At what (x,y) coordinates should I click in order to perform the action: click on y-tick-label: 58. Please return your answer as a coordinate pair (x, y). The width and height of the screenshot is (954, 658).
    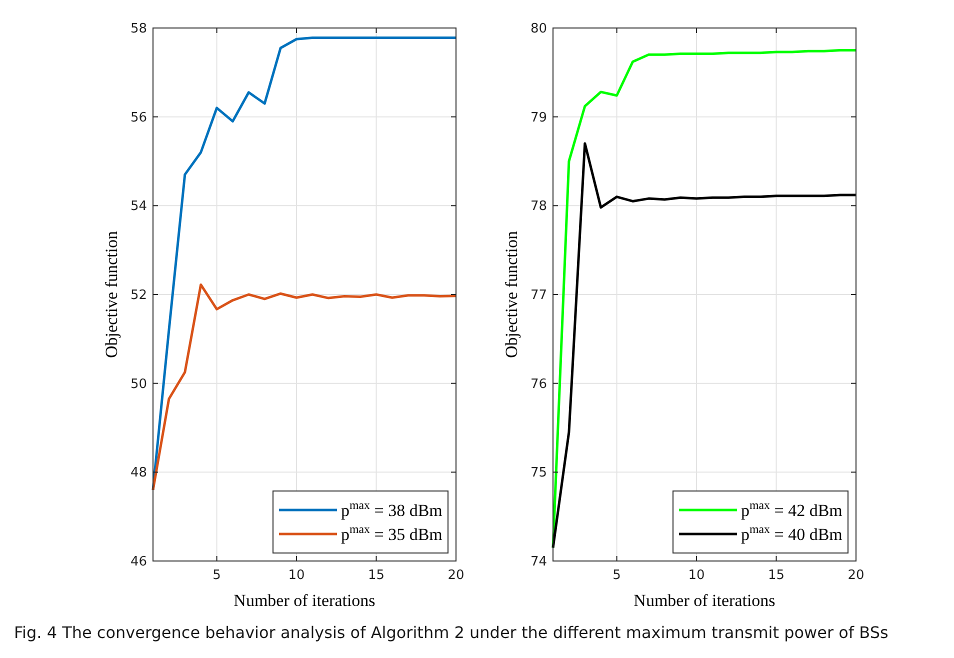
    Looking at the image, I should click on (138, 29).